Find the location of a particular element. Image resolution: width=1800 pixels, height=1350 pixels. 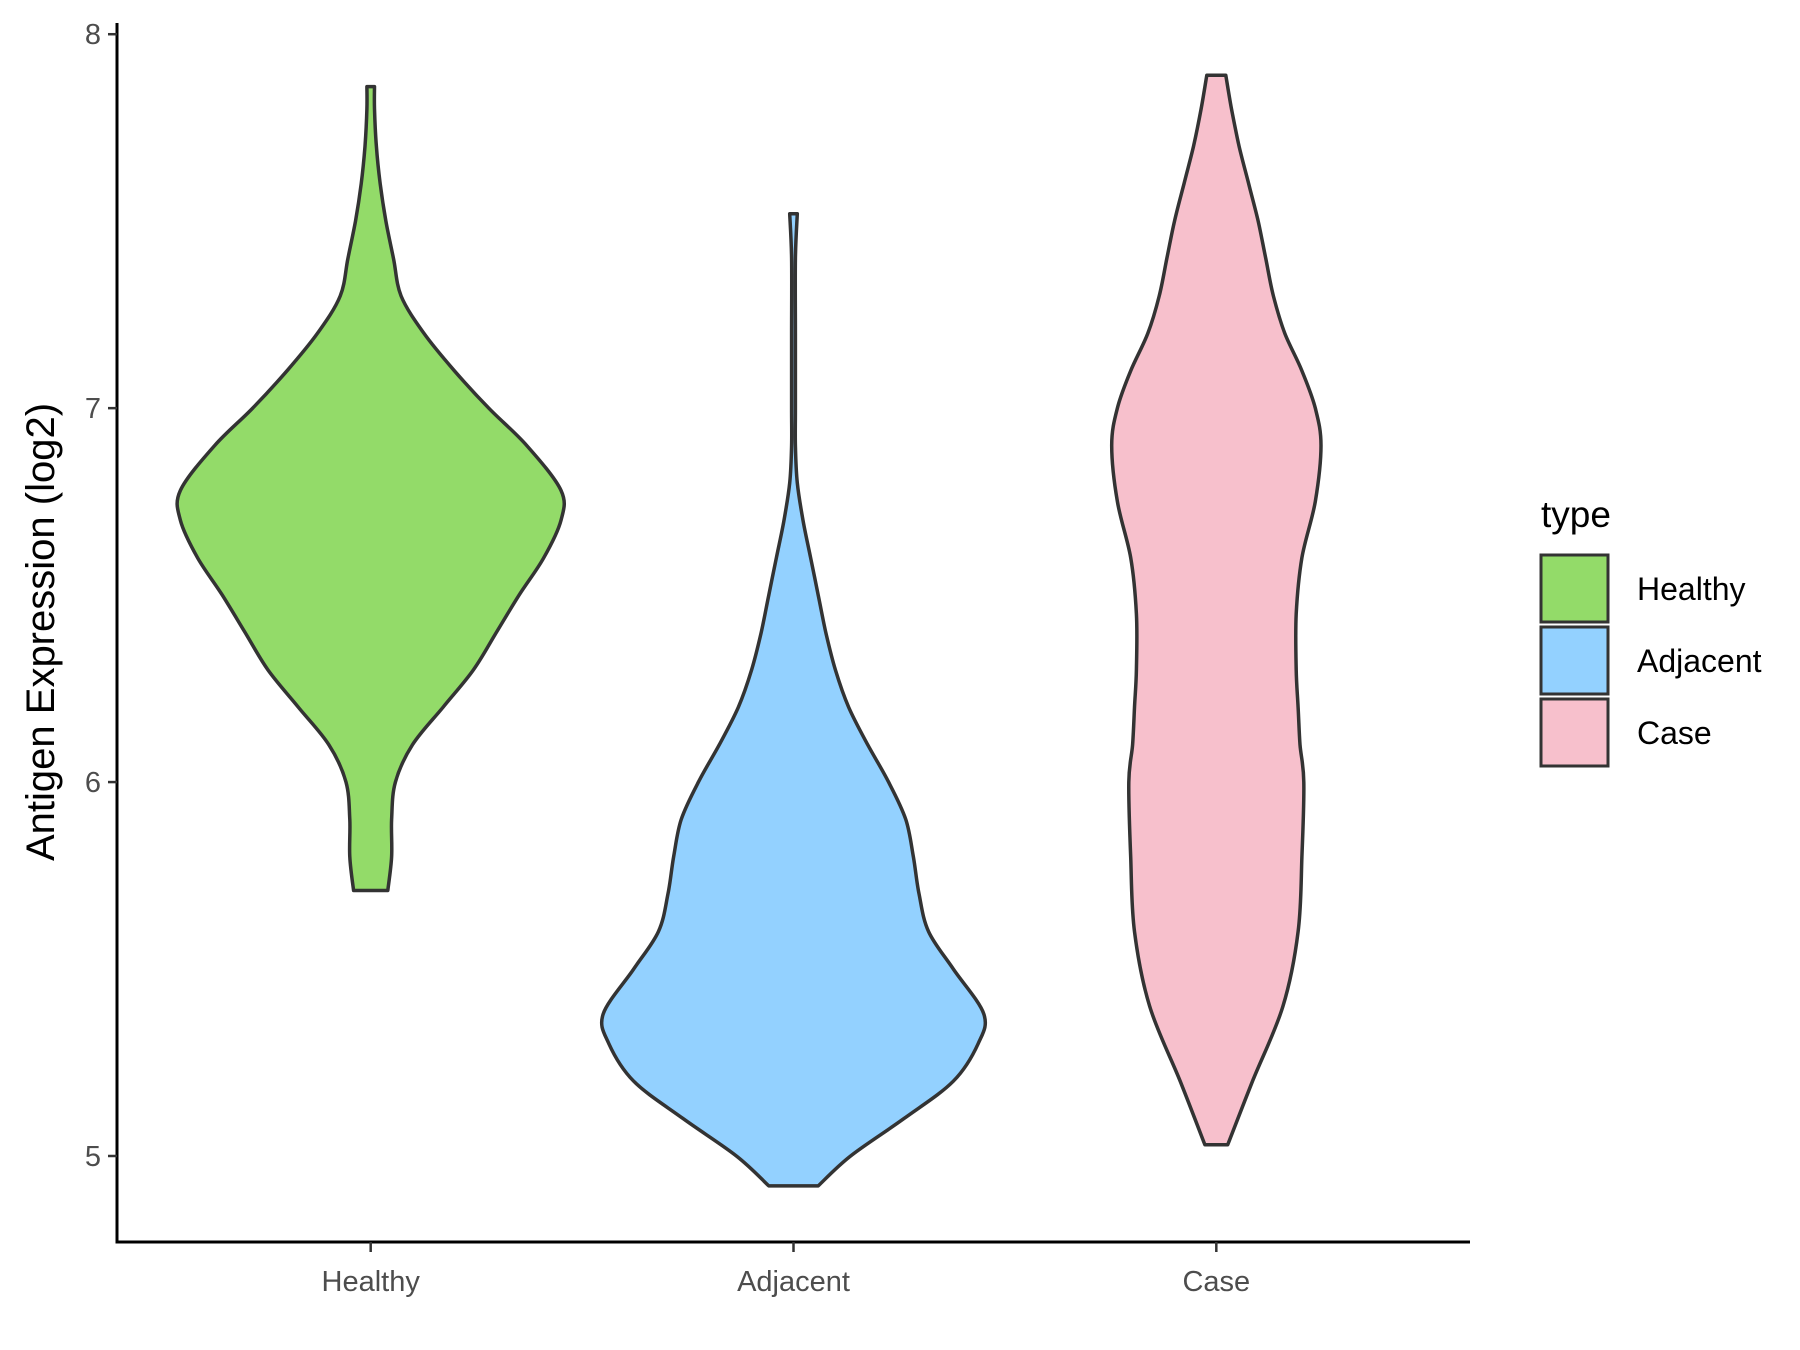

legend-title: type is located at coordinates (1576, 514).